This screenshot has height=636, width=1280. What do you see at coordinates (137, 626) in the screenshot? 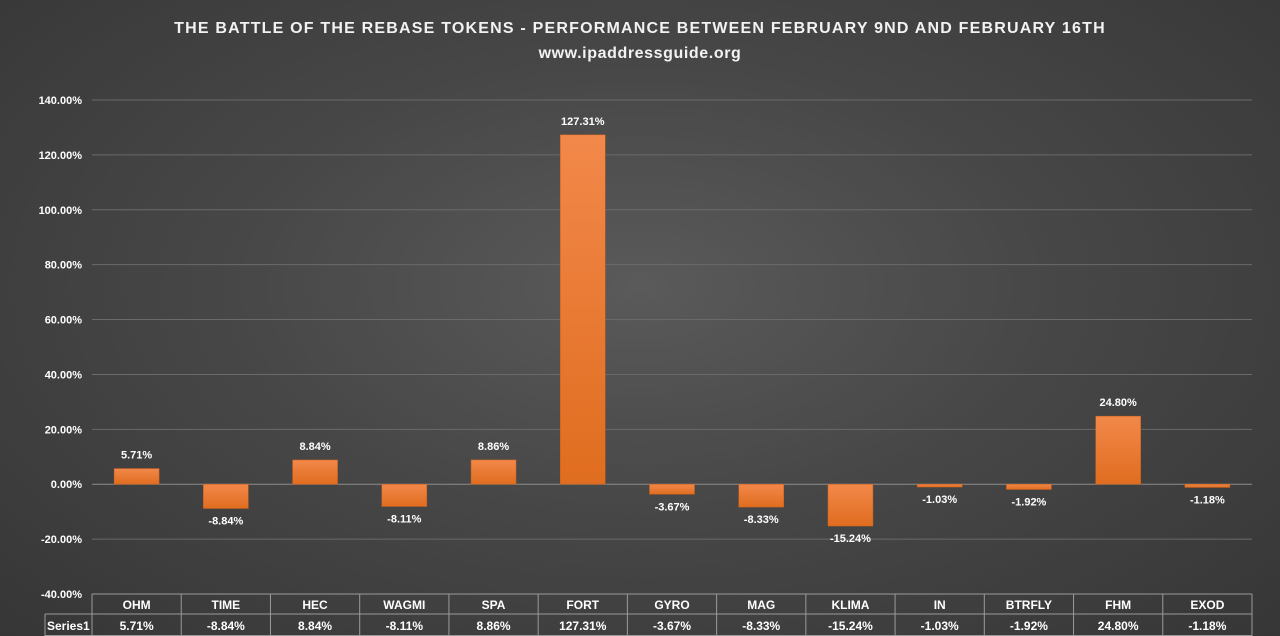
I see `table-value-ohm: 5.71%` at bounding box center [137, 626].